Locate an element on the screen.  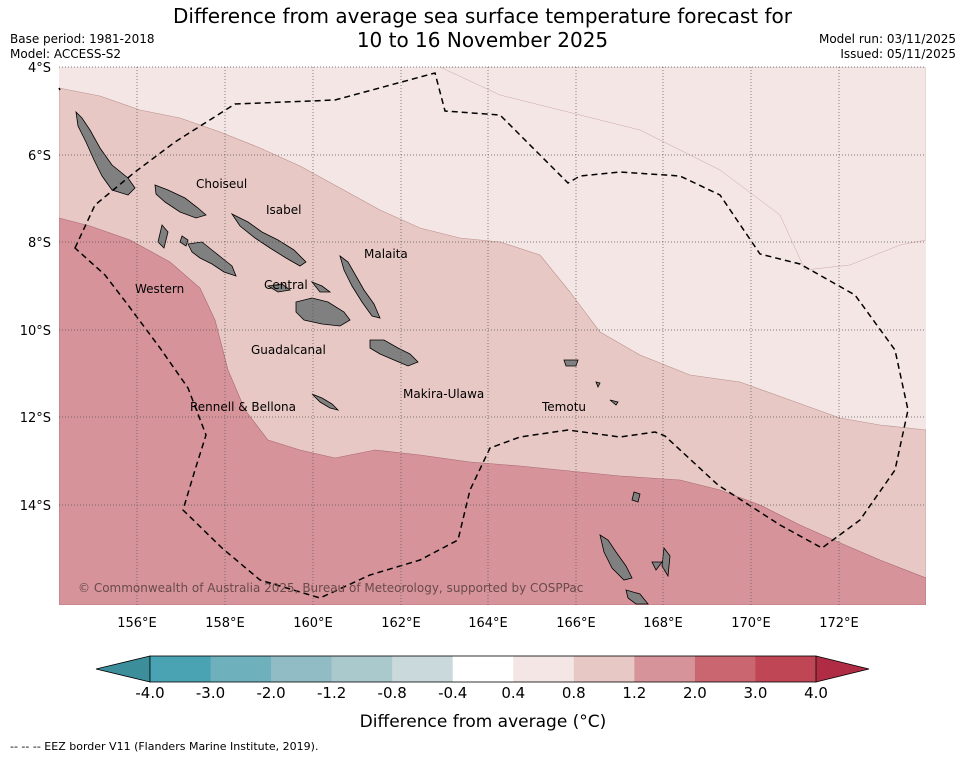
colorbar-tick-label: 3.0 is located at coordinates (756, 693).